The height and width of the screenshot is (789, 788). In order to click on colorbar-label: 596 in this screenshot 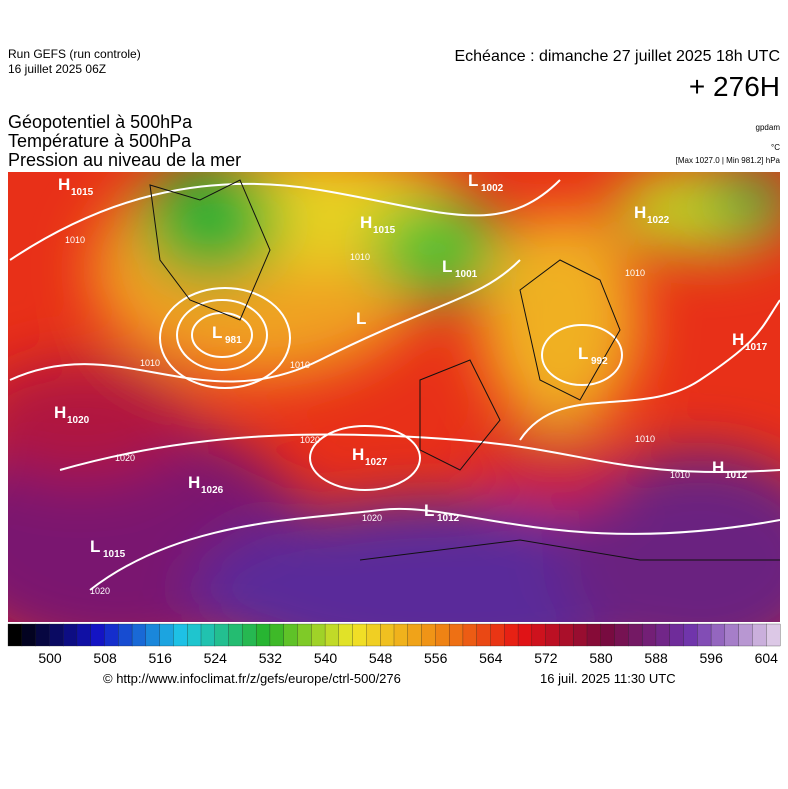, I will do `click(712, 658)`.